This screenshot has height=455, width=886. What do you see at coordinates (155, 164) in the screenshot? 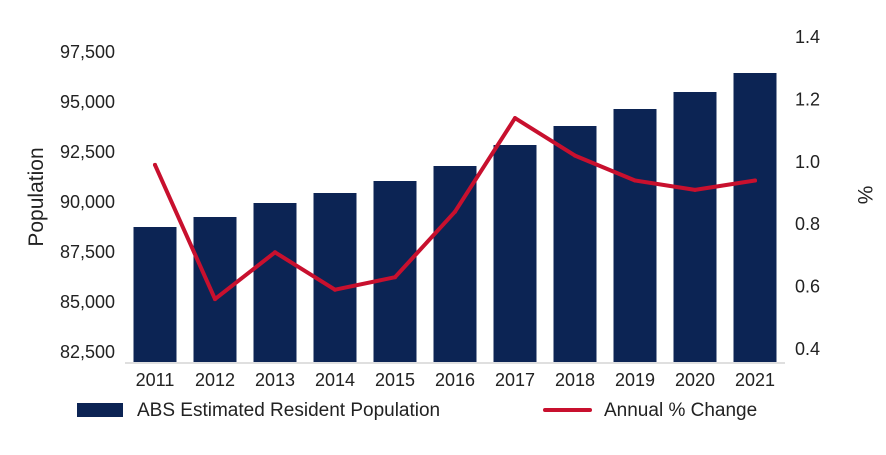
I see `line-point-2011` at bounding box center [155, 164].